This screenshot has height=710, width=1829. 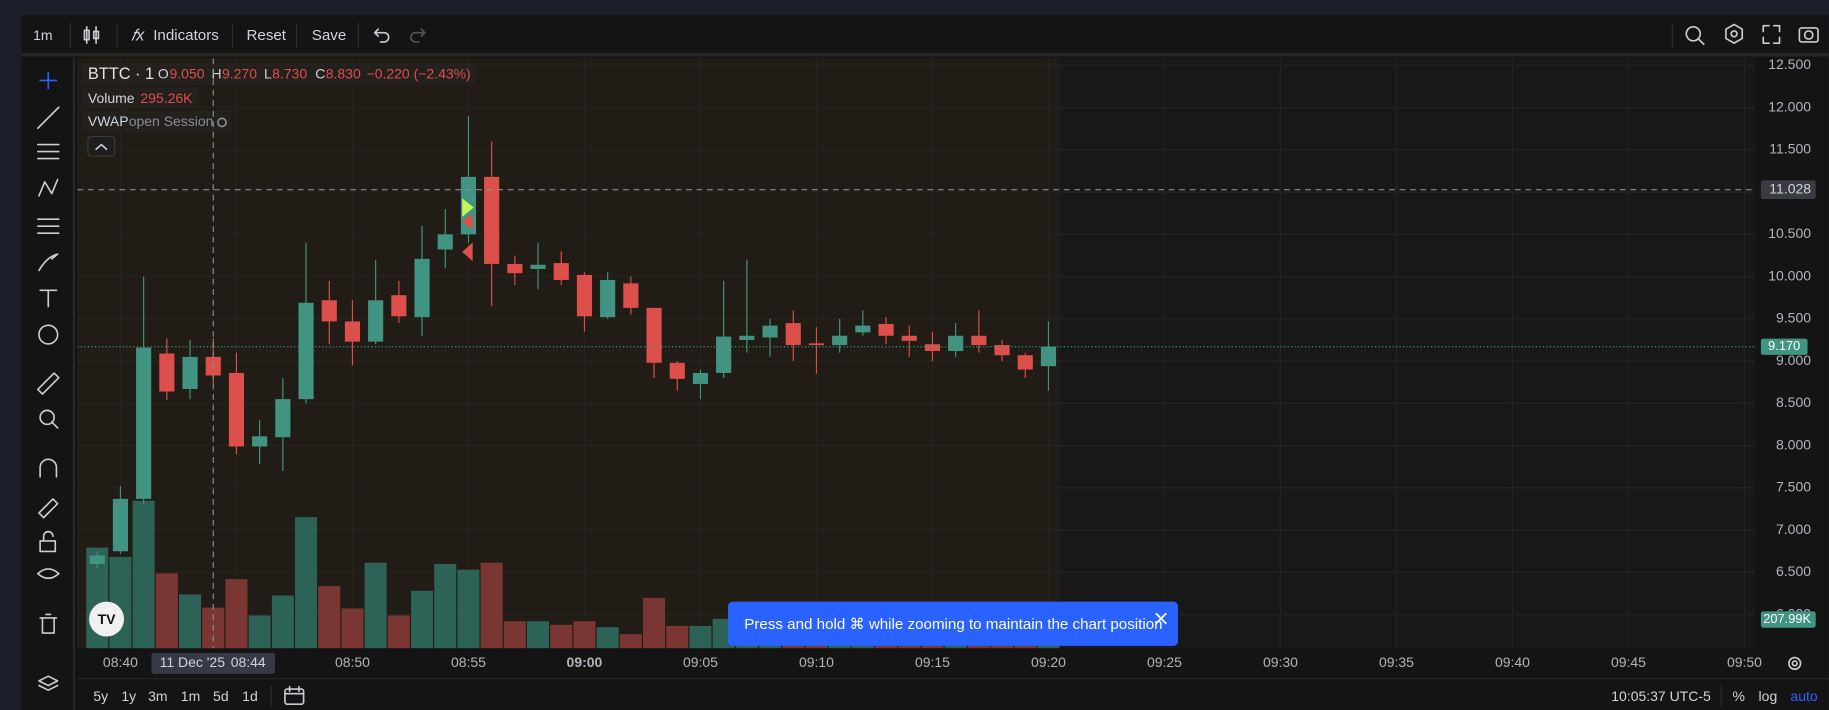 I want to click on x-tick-label: 09:25, so click(x=1164, y=662).